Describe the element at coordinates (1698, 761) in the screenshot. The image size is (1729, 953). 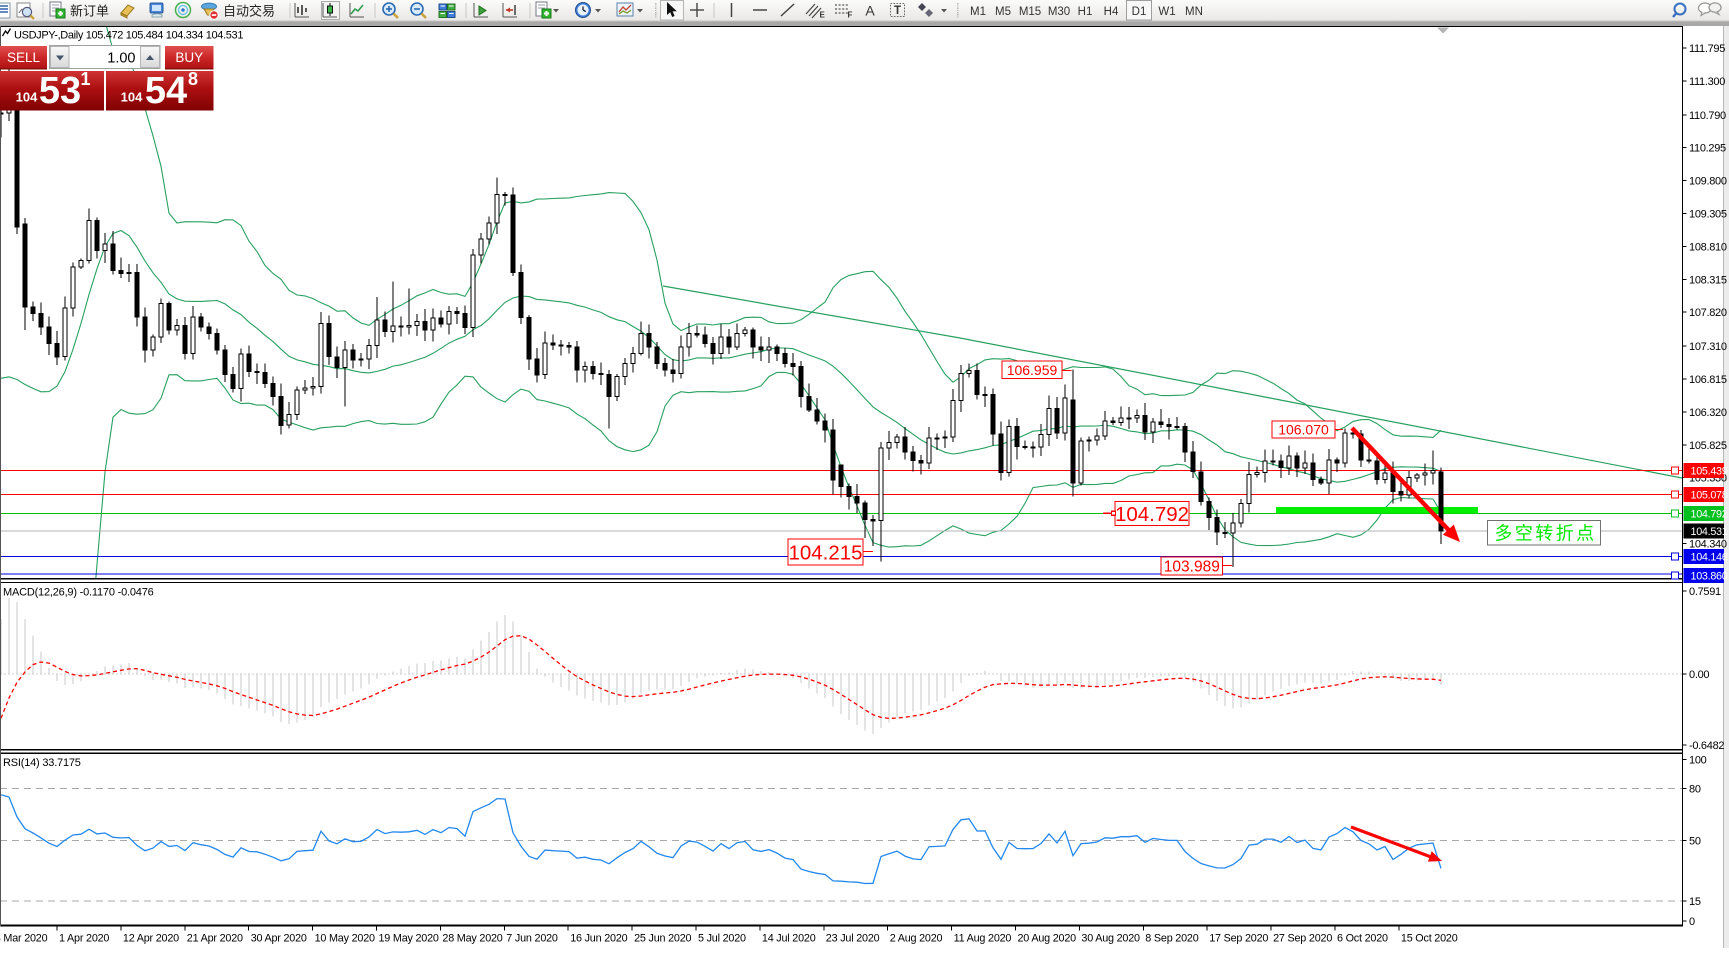
I see `svg-text: 100` at that location.